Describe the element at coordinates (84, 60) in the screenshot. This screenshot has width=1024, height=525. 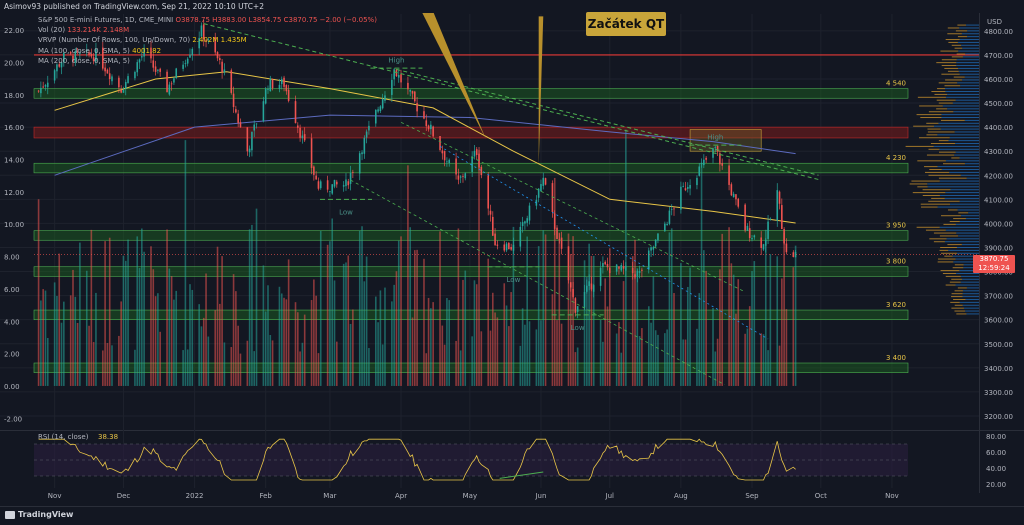
I see `ma200-label: MA (200, close, 0, SMA, 5)` at that location.